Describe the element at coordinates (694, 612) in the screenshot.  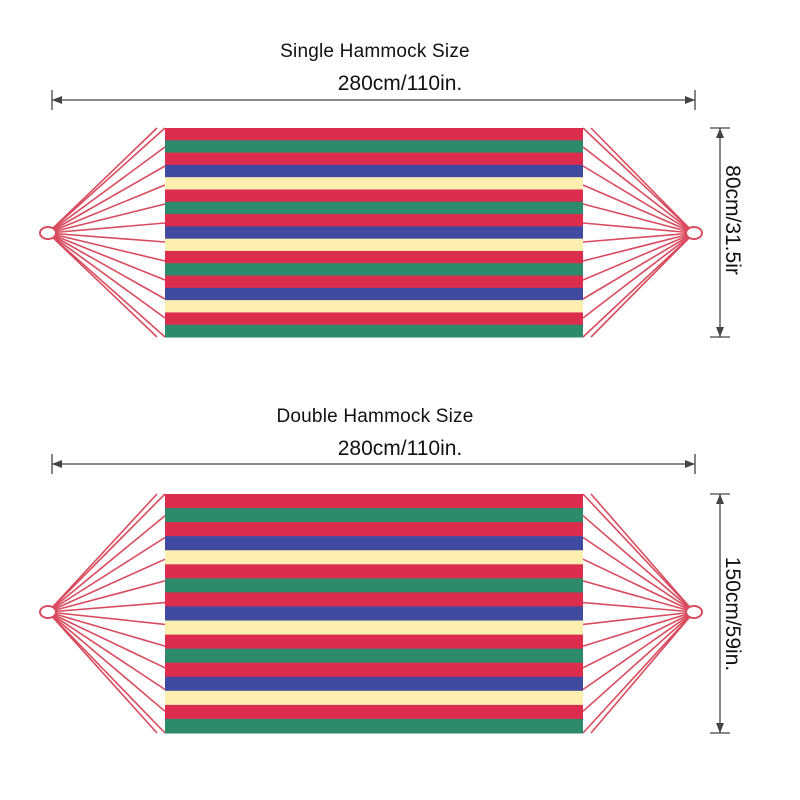
I see `double-right-ring` at that location.